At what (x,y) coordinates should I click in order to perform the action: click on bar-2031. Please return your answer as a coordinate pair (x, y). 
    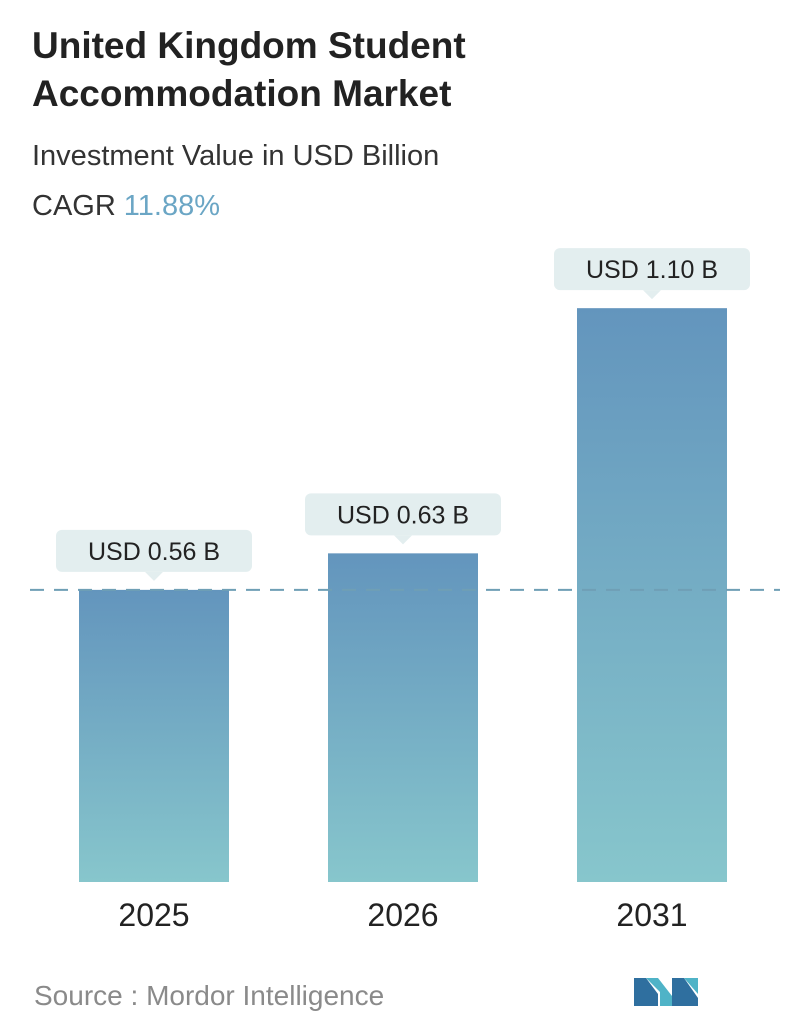
    Looking at the image, I should click on (652, 595).